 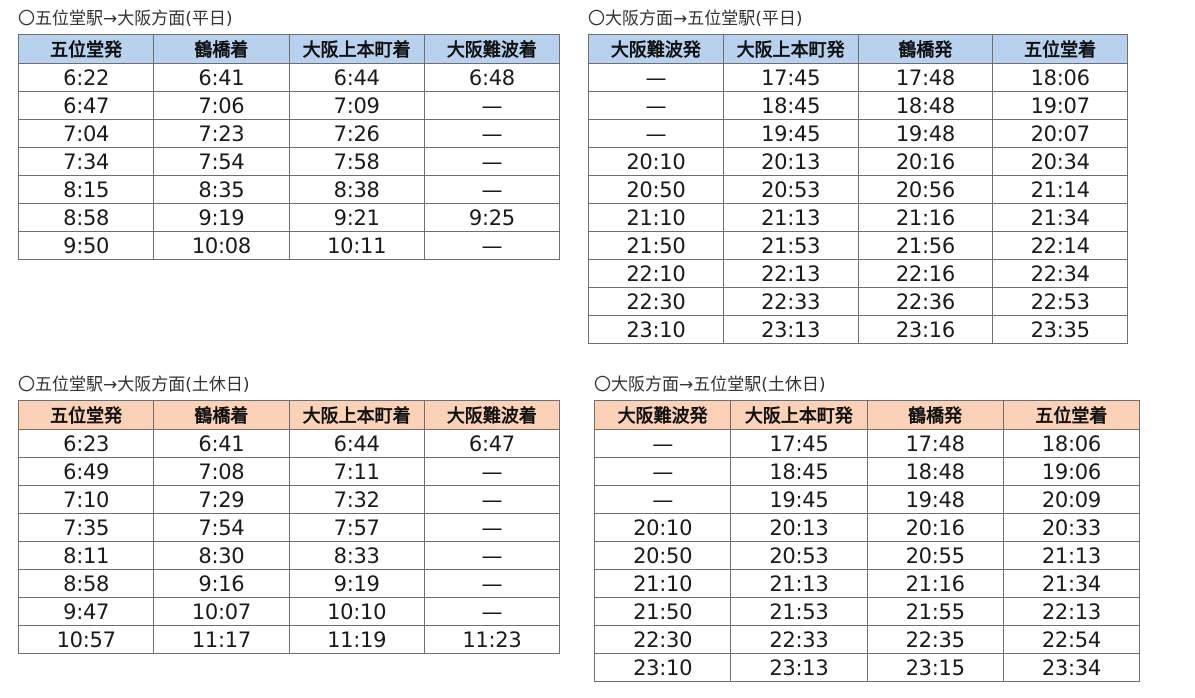 I want to click on table-row: 6:47 7:06 7:09—, so click(x=289, y=105).